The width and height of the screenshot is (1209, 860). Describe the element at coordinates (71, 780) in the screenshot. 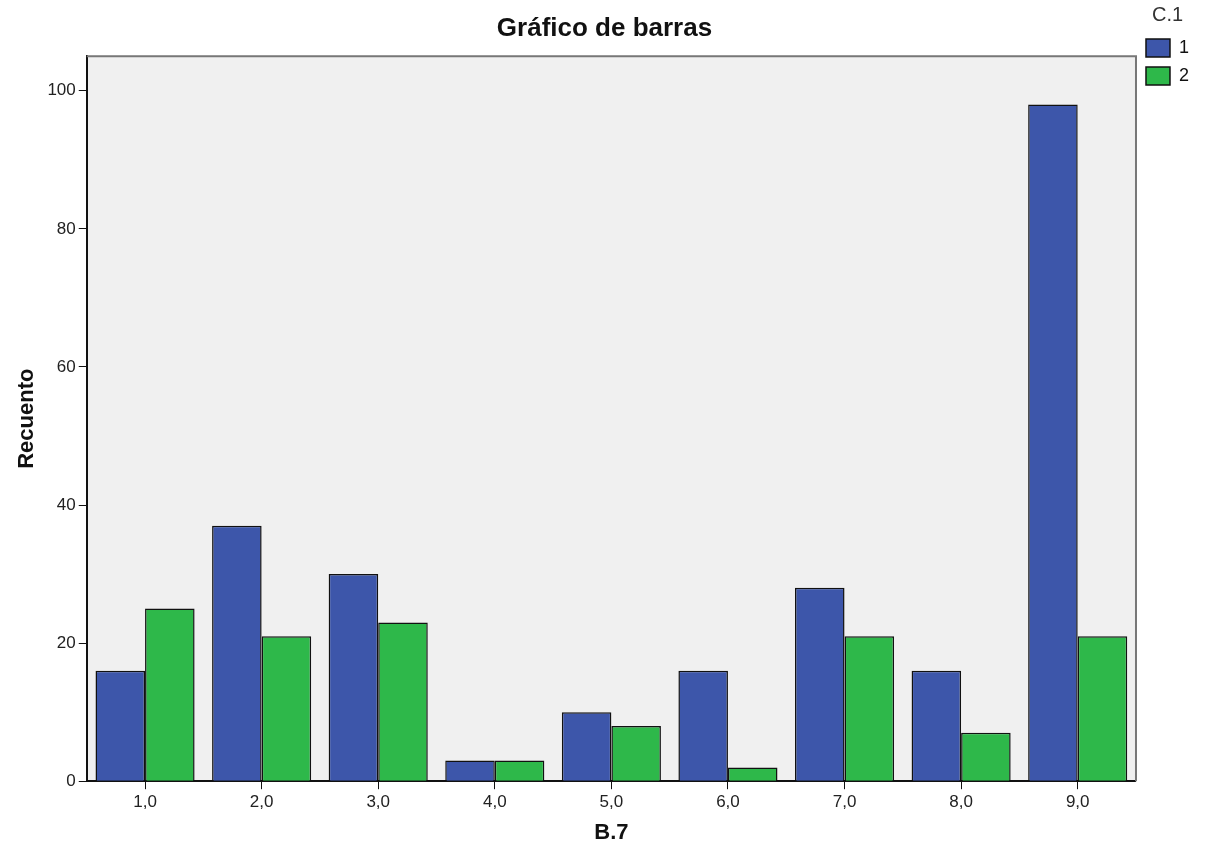

I see `y-tick-label: 0` at that location.